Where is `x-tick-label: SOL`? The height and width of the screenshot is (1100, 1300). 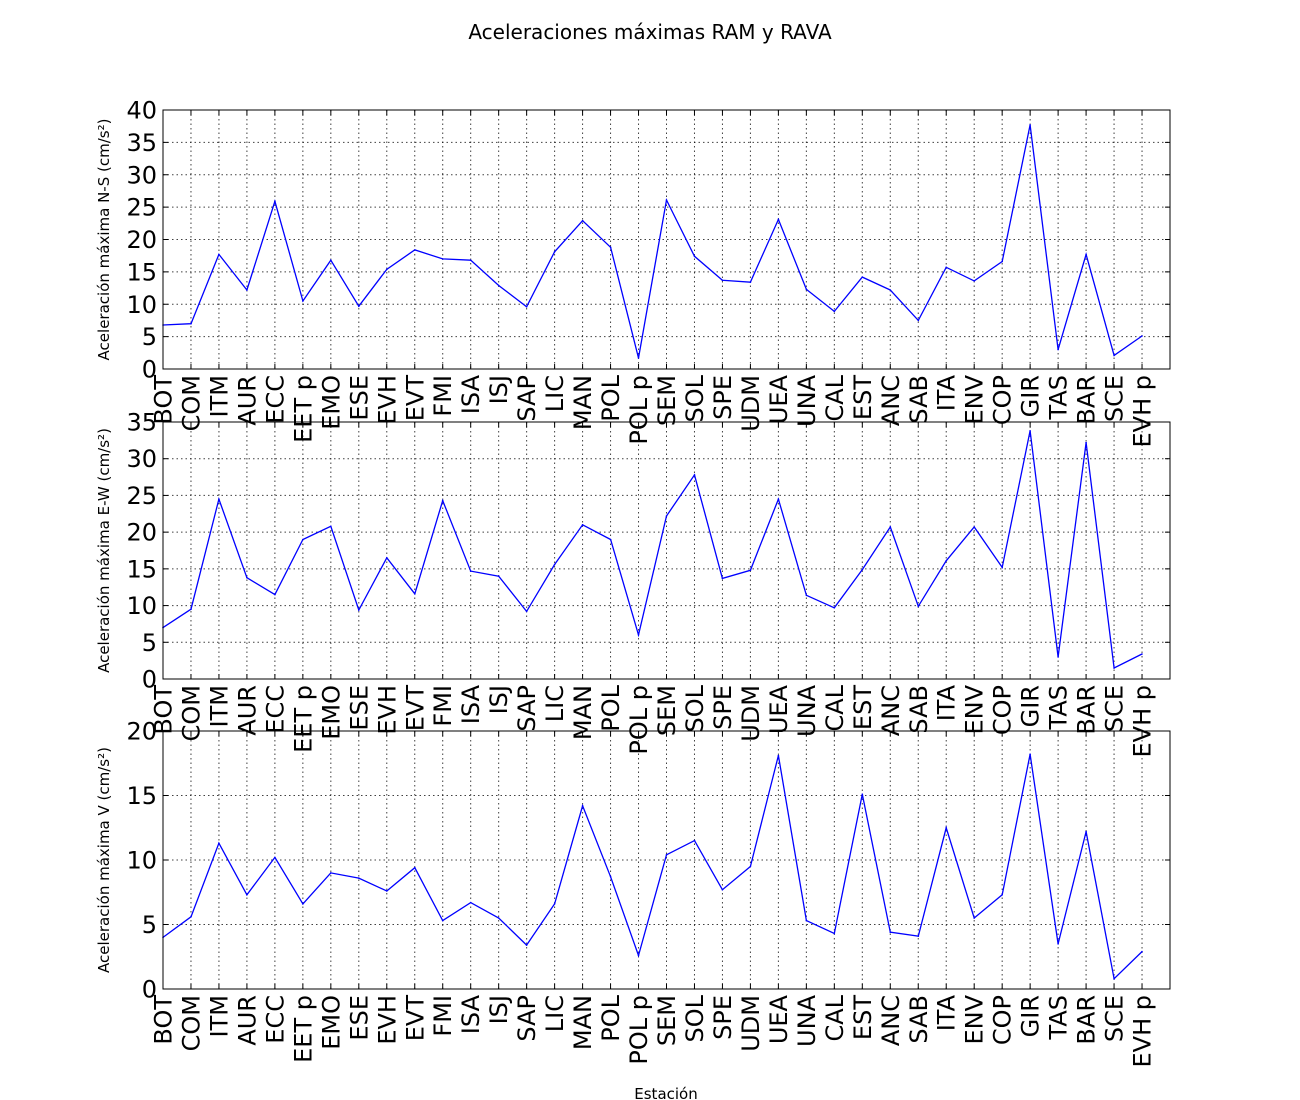
x-tick-label: SOL is located at coordinates (695, 708).